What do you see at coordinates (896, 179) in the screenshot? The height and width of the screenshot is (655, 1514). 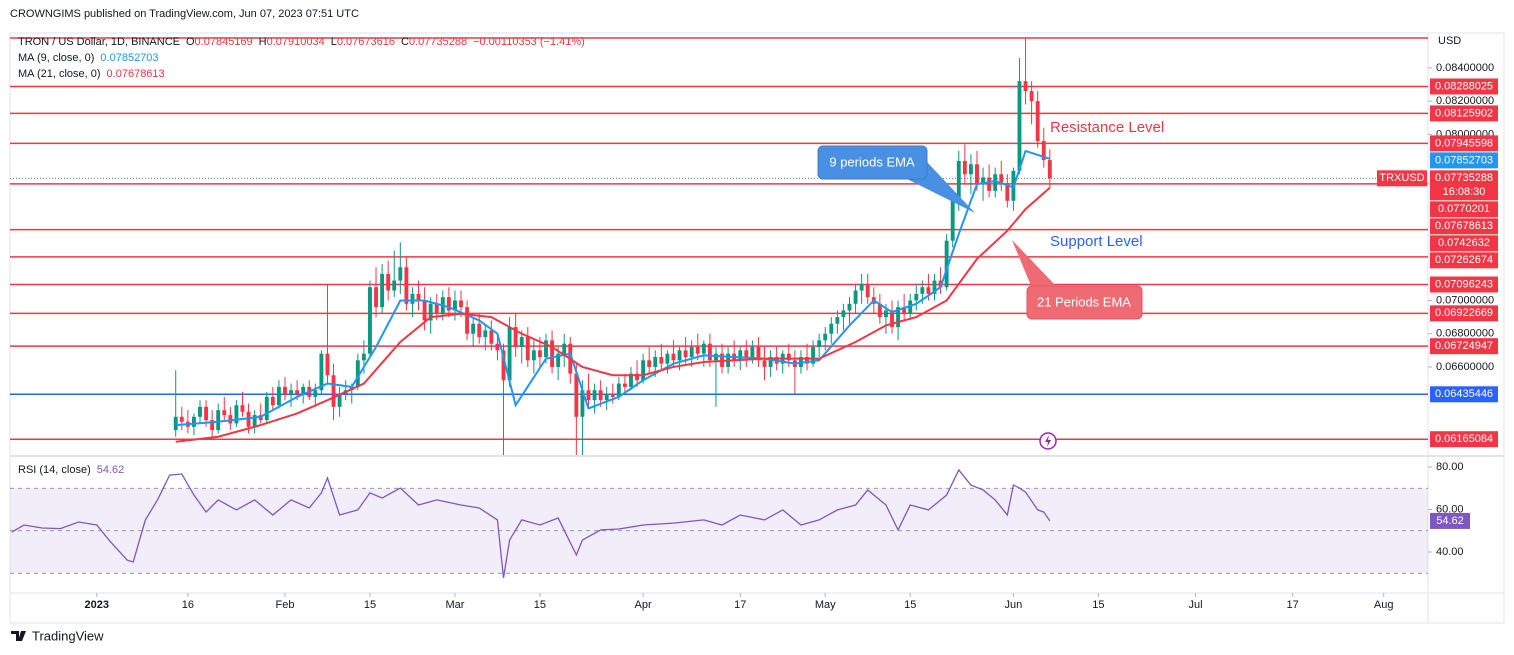 I see `ema9-callout: 9 periods EMA` at bounding box center [896, 179].